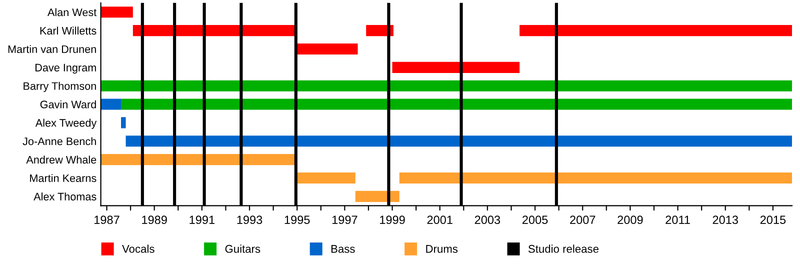  Describe the element at coordinates (563, 248) in the screenshot. I see `legend-label: Studio release` at that location.